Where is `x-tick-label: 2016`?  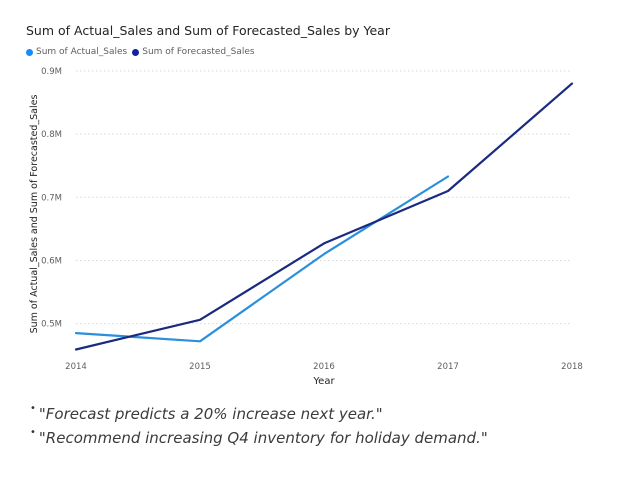
x-tick-label: 2016 is located at coordinates (324, 367).